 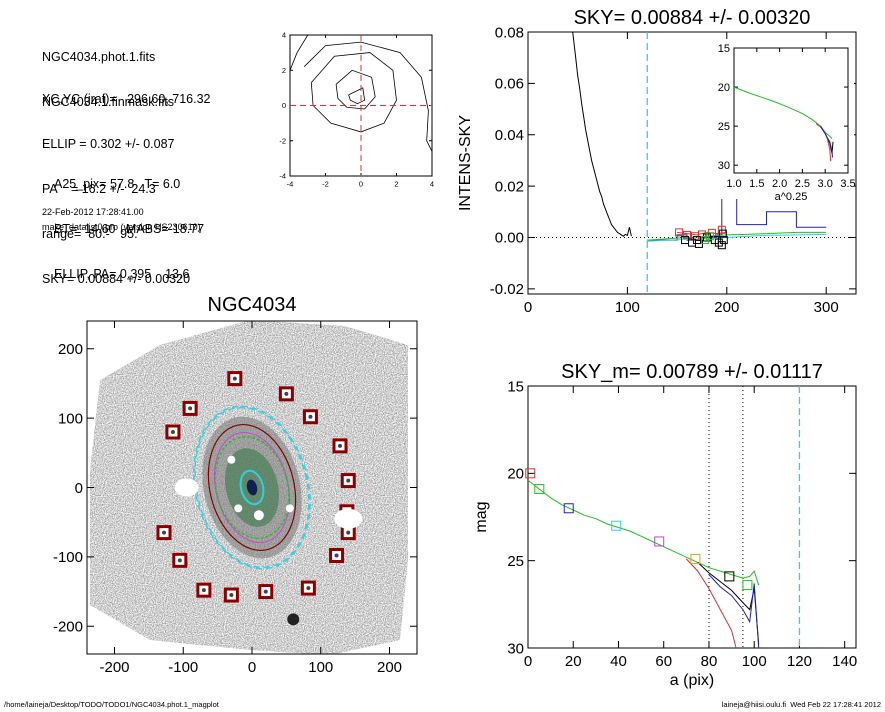 I want to click on sky-y-tick-label: -0.02, so click(x=507, y=289).